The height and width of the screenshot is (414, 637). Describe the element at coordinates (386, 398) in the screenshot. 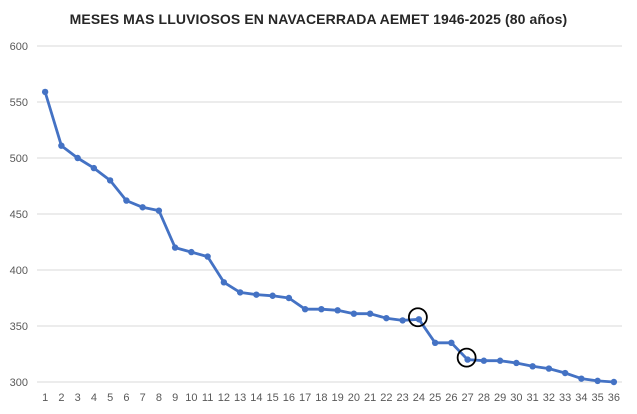

I see `x-tick-label: 22` at that location.